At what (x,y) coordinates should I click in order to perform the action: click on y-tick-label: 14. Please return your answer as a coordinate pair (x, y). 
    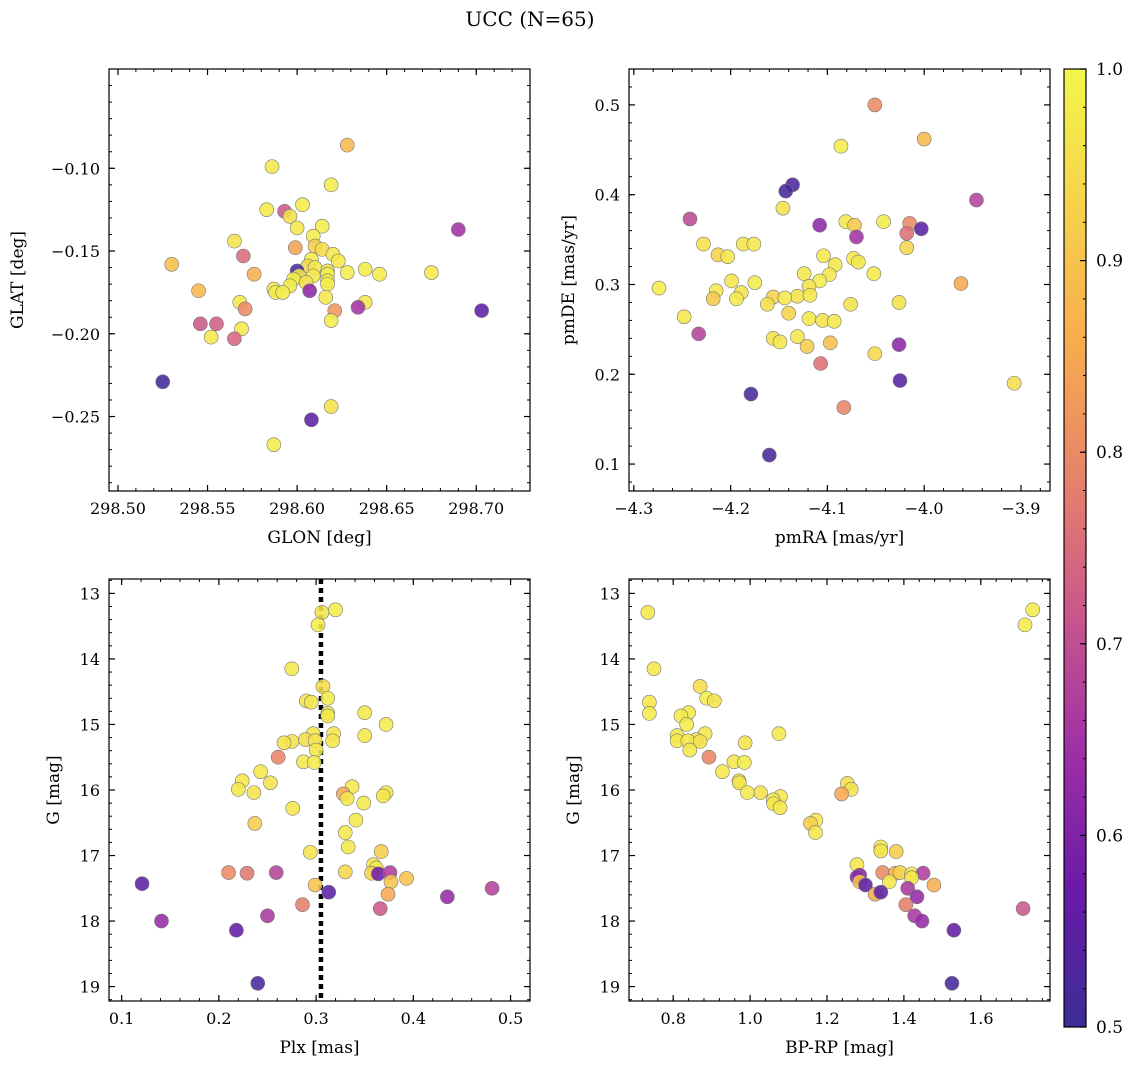
    Looking at the image, I should click on (90, 659).